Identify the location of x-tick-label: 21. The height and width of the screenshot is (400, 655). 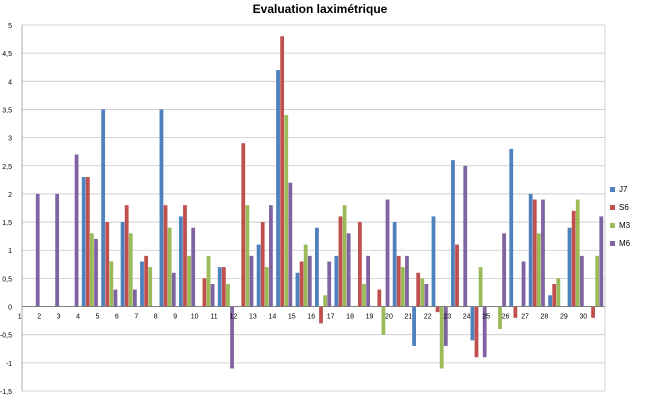
(408, 317).